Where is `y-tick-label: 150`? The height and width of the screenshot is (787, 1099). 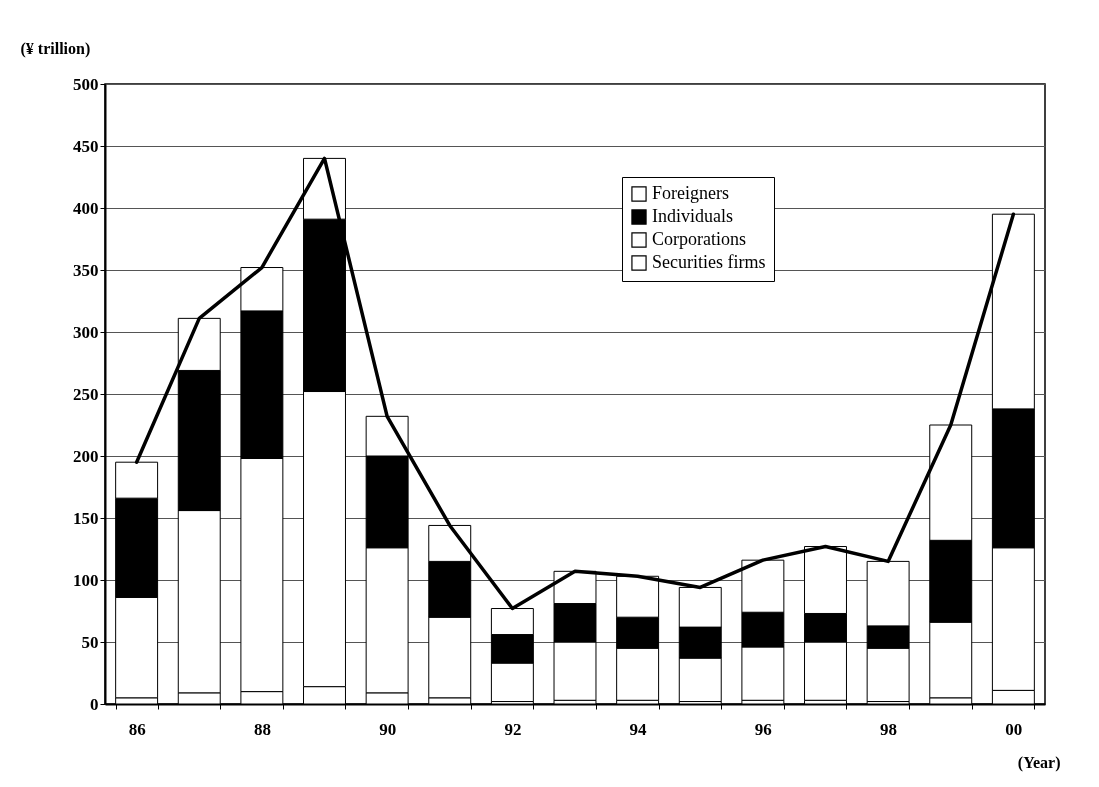 y-tick-label: 150 is located at coordinates (86, 518).